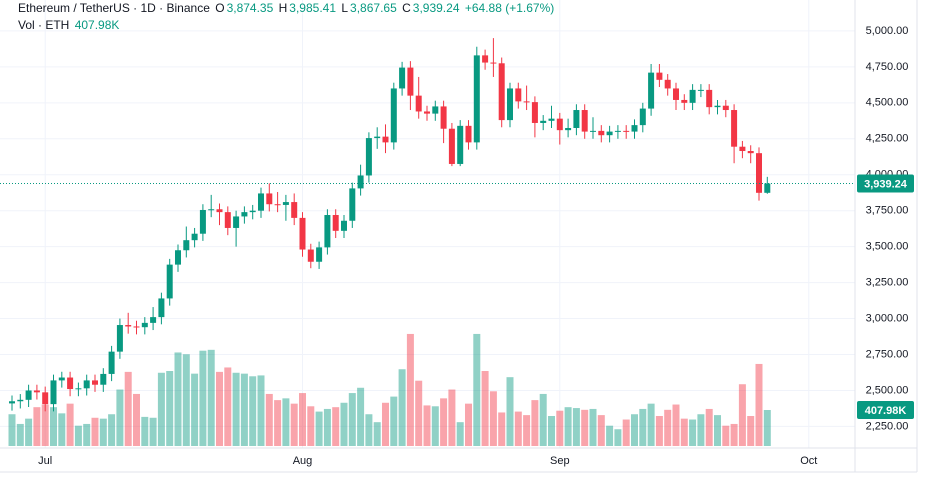 The image size is (928, 500). What do you see at coordinates (887, 67) in the screenshot?
I see `y-tick-label: 4,750.00` at bounding box center [887, 67].